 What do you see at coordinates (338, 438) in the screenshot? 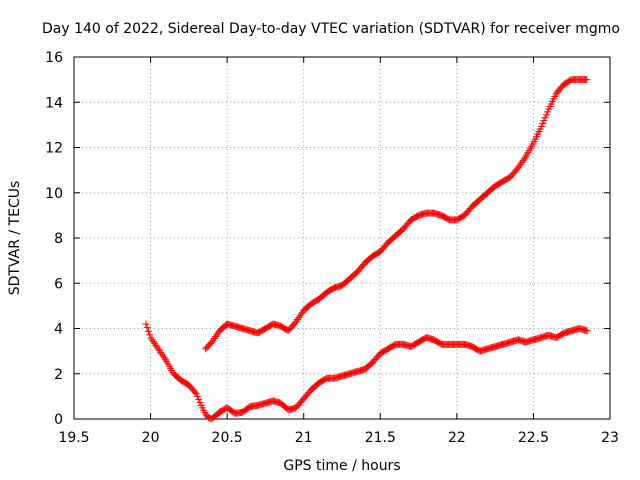
I see `x-tick-labels: 19.5 20 20.5 21 21.5 22 22.5 23` at bounding box center [338, 438].